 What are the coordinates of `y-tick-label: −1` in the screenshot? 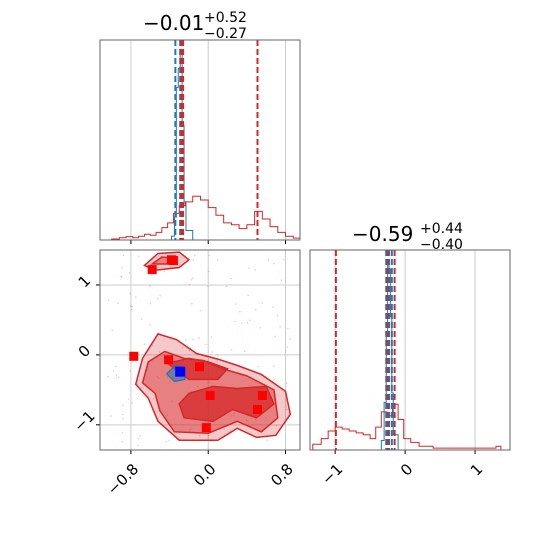 It's located at (84, 421).